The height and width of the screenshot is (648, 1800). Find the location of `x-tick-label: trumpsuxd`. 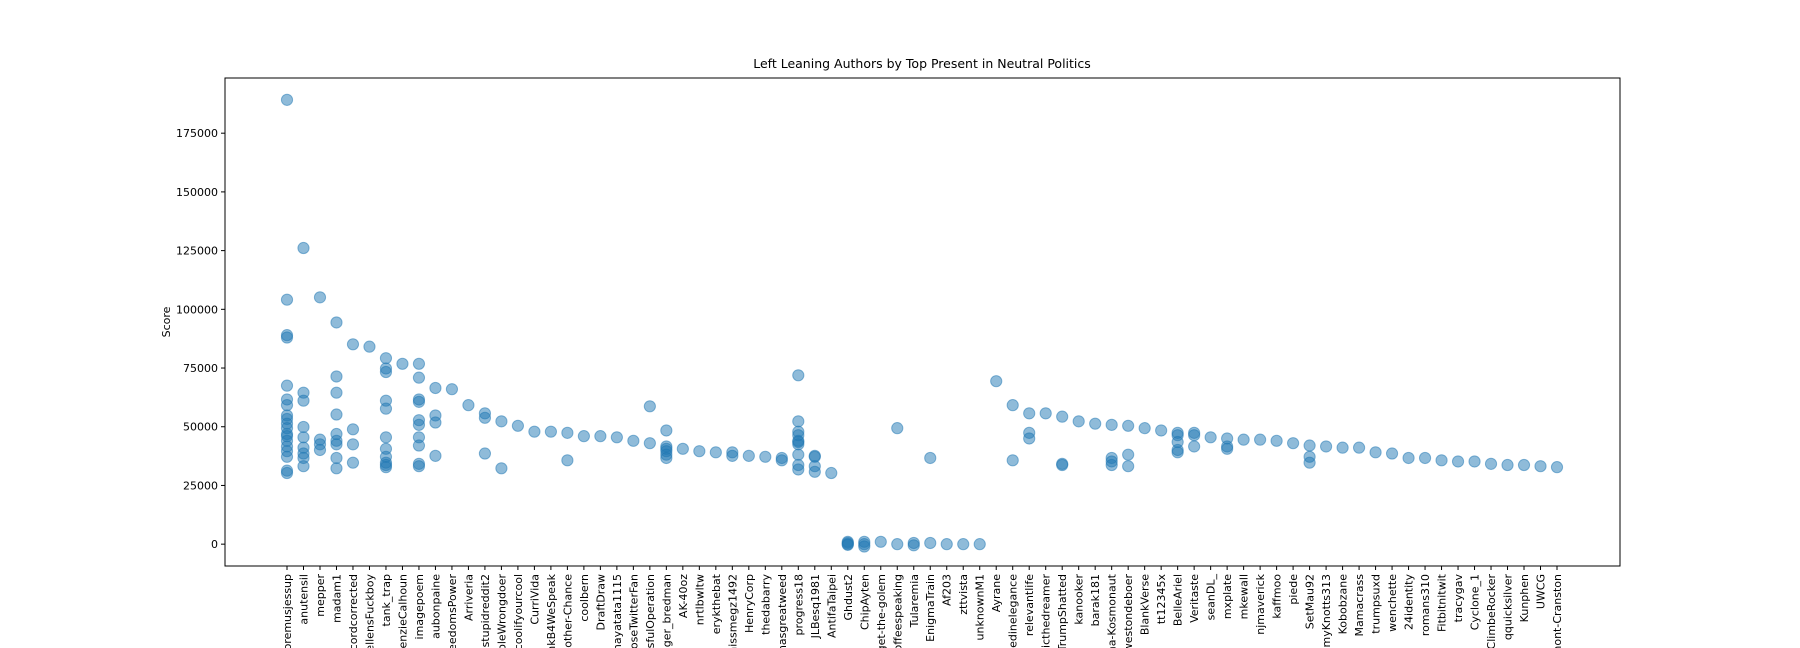

x-tick-label: trumpsuxd is located at coordinates (1376, 604).